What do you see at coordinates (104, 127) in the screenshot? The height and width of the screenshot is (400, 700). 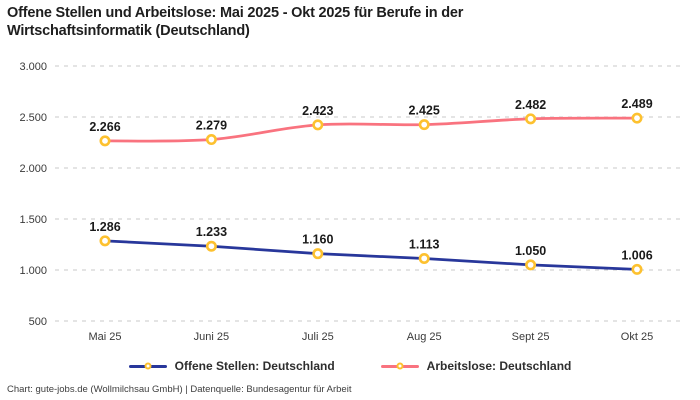 I see `data-point-label-arbeitslose-deutschland: 2.266` at bounding box center [104, 127].